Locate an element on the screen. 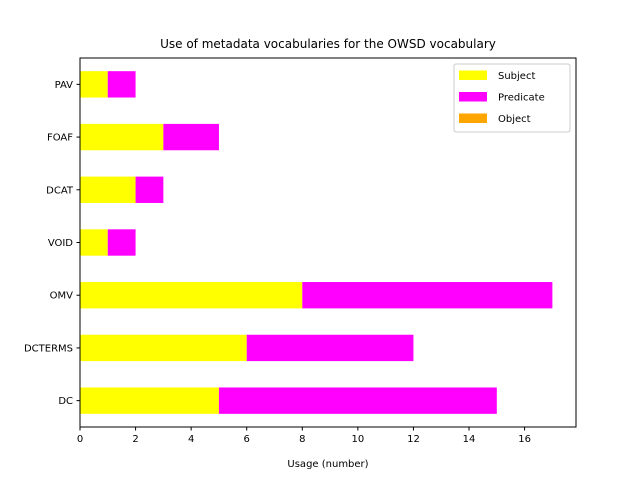 The height and width of the screenshot is (480, 640). bar-predicate-dc is located at coordinates (357, 400).